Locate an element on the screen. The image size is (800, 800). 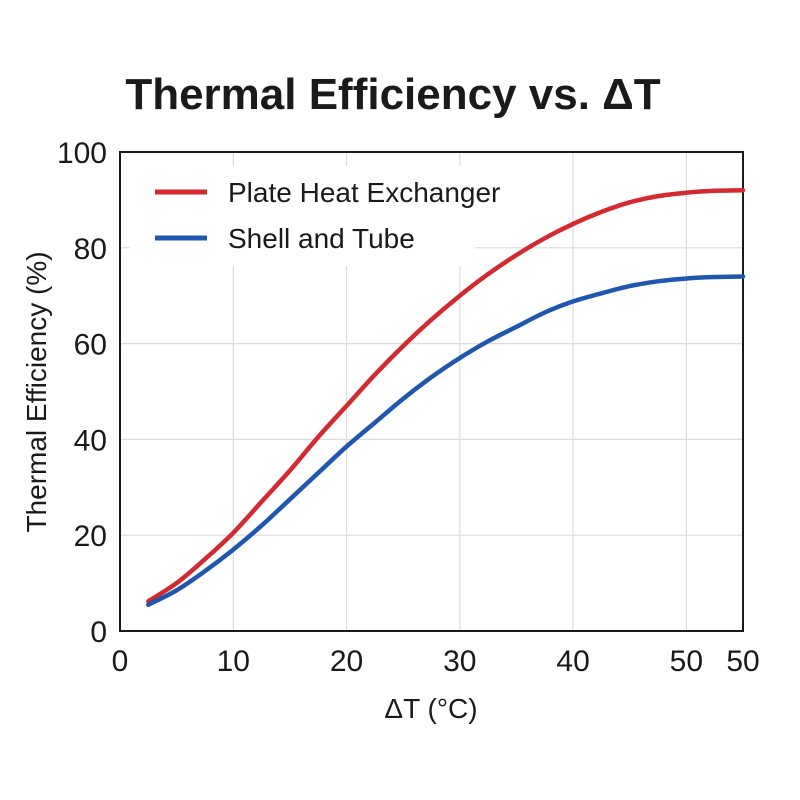
x-tick-label: 0 is located at coordinates (120, 661).